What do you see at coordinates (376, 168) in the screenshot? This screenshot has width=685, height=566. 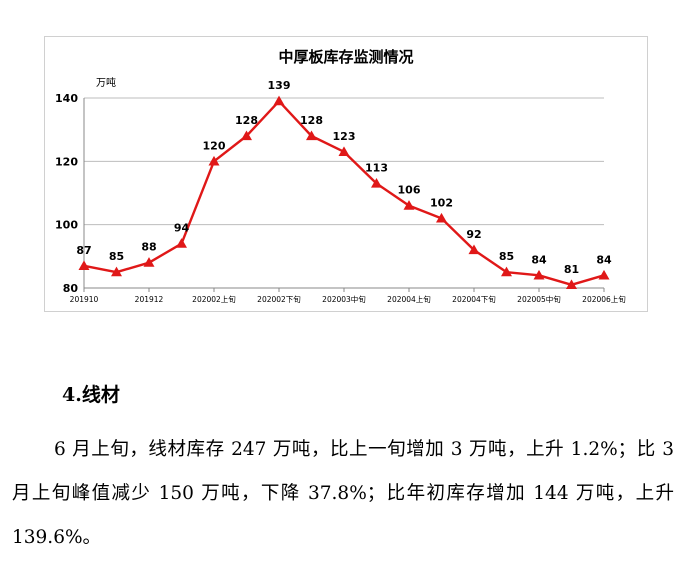 I see `data-label-9: 113` at bounding box center [376, 168].